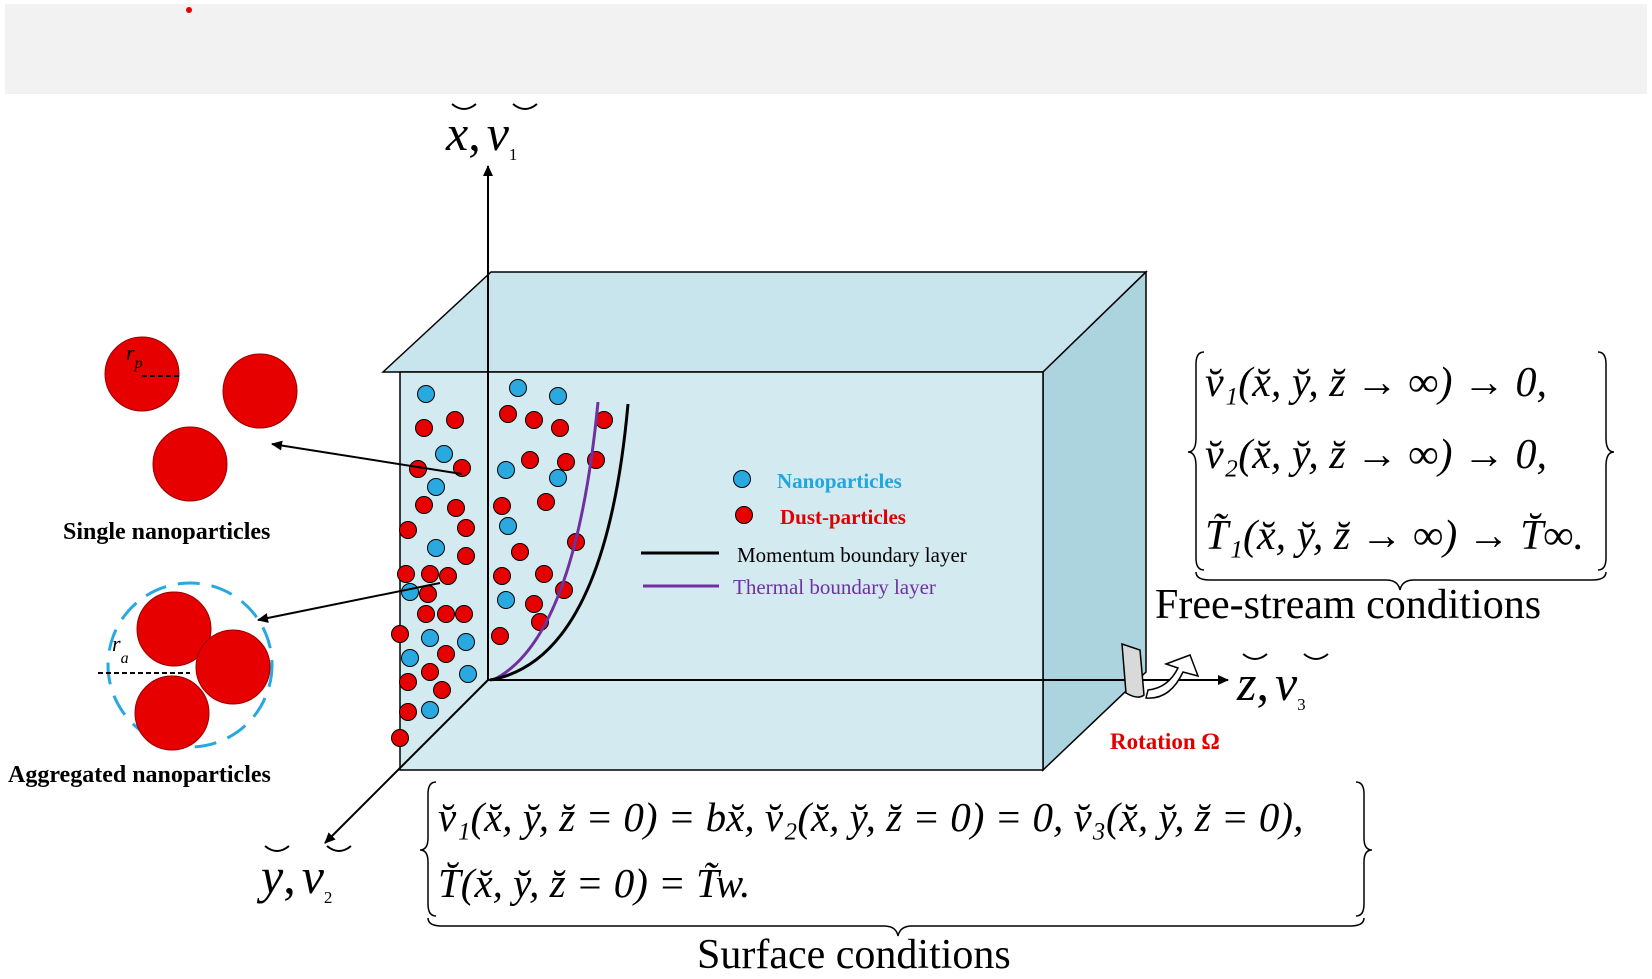 Image resolution: width=1652 pixels, height=979 pixels. I want to click on rotation-arrow-icon, so click(1160, 670).